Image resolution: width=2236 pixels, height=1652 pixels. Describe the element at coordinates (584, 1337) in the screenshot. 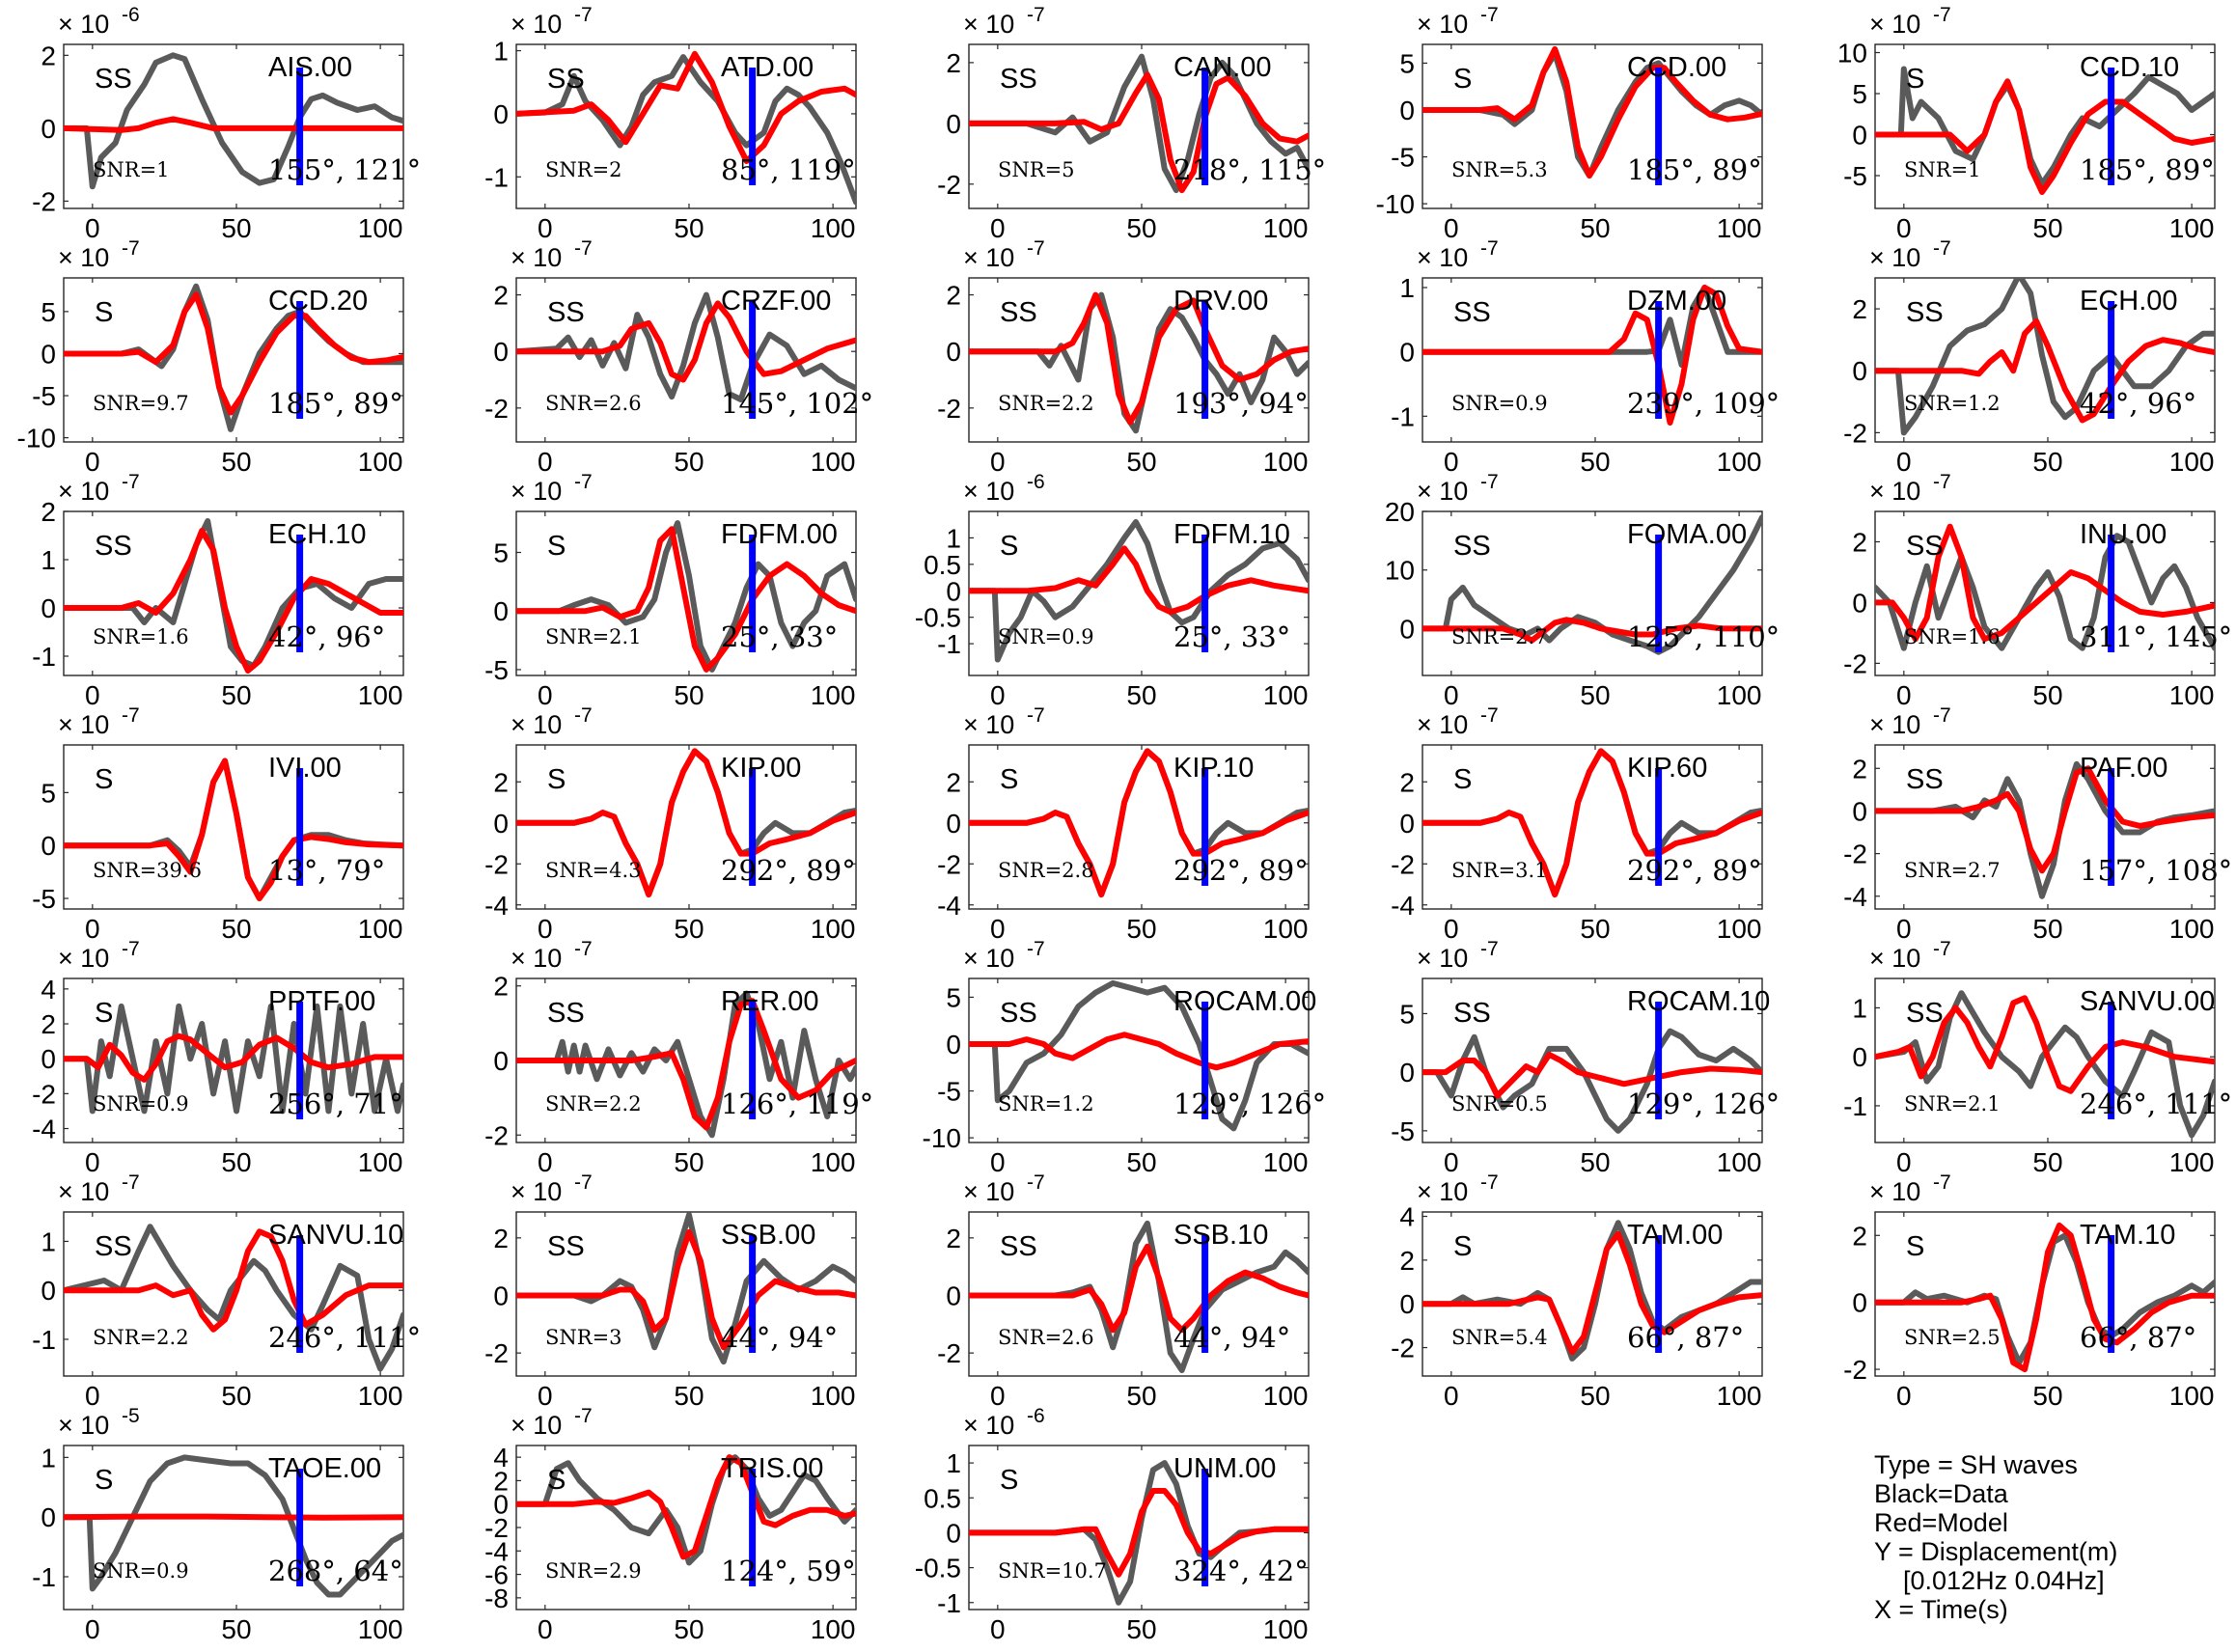

I see `snr-label: SNR=3` at that location.